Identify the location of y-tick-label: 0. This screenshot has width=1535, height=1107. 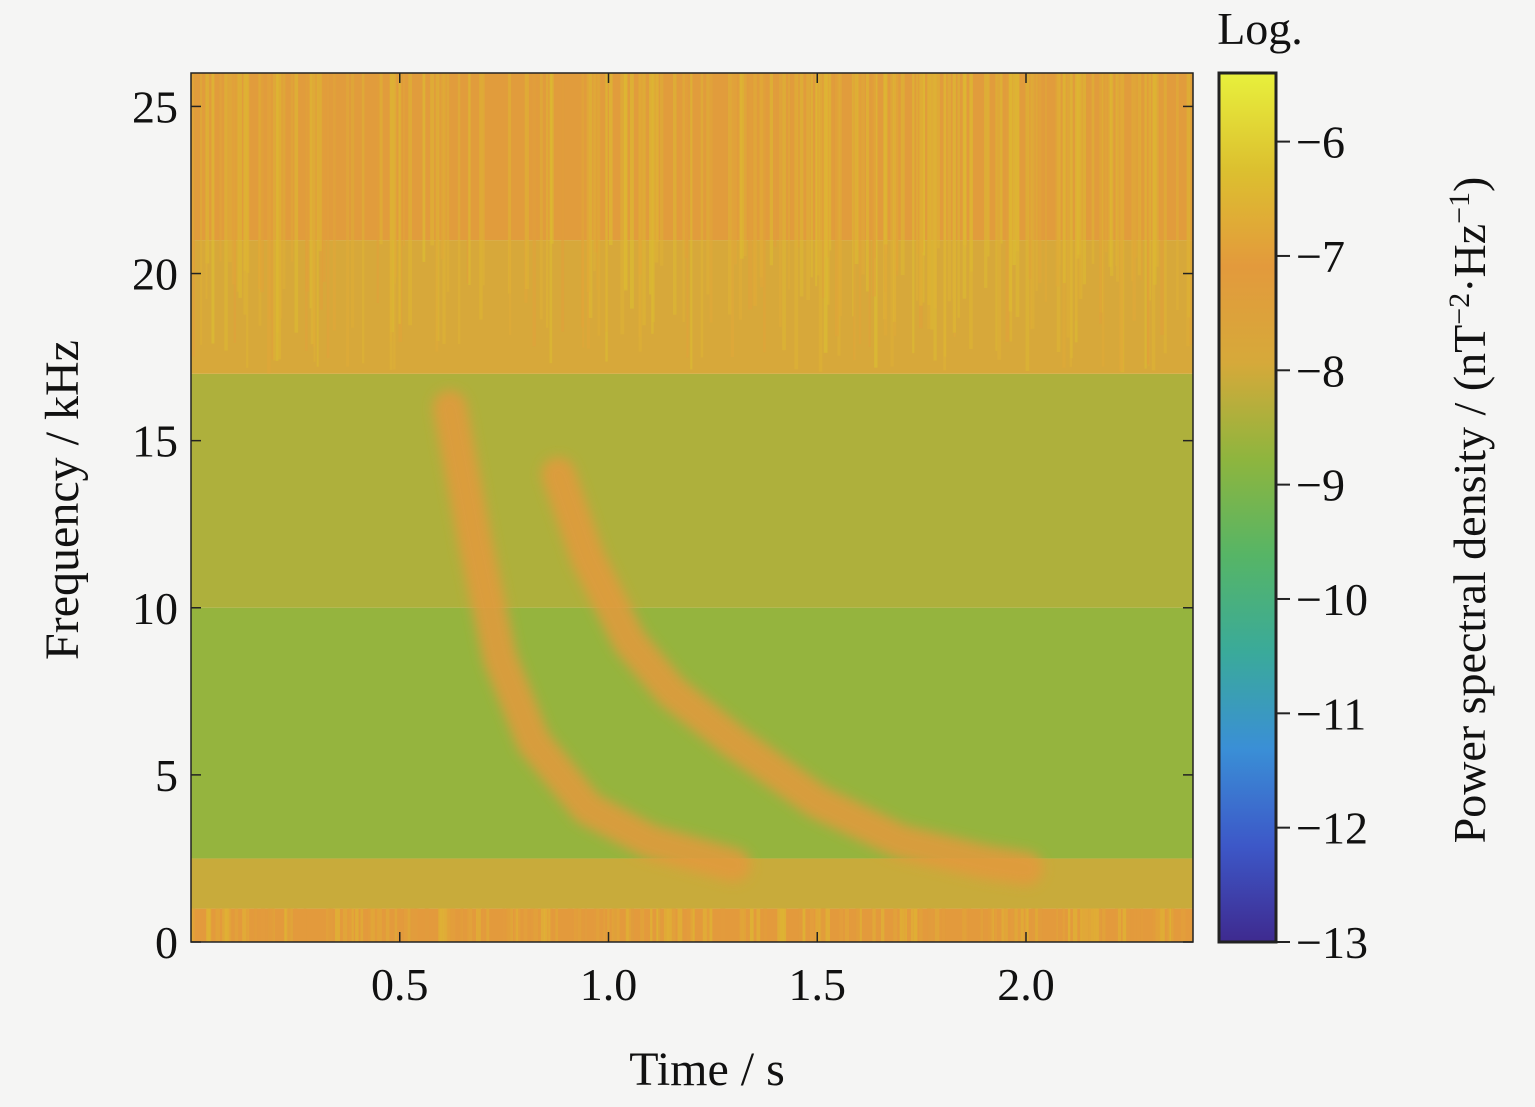
(166, 942).